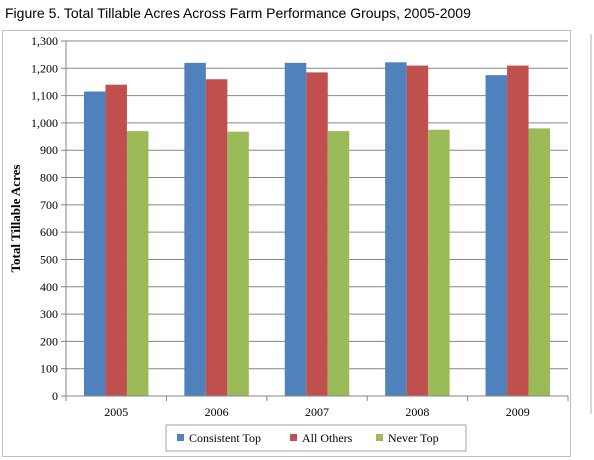  I want to click on legend-box, so click(316, 438).